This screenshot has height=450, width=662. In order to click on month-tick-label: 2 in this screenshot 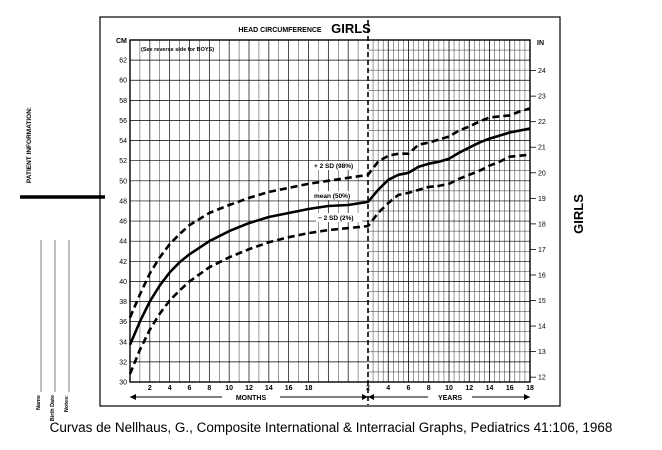, I will do `click(150, 388)`.